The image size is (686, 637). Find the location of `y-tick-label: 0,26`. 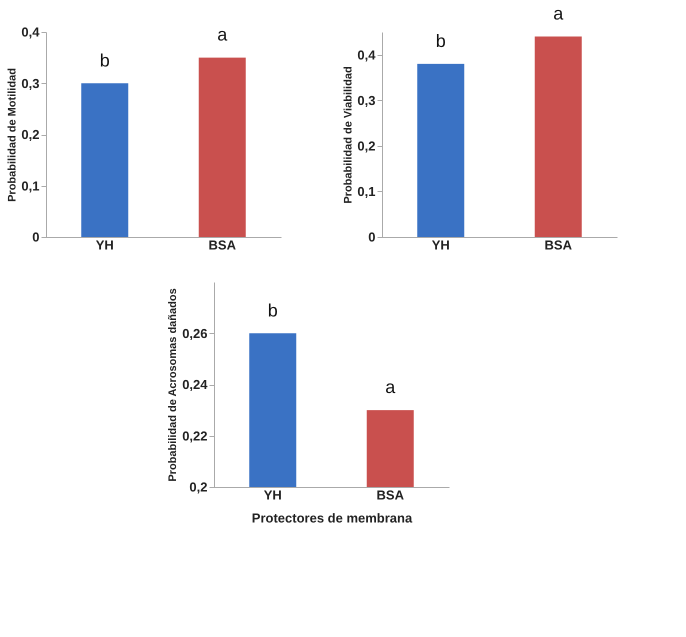

y-tick-label: 0,26 is located at coordinates (195, 333).